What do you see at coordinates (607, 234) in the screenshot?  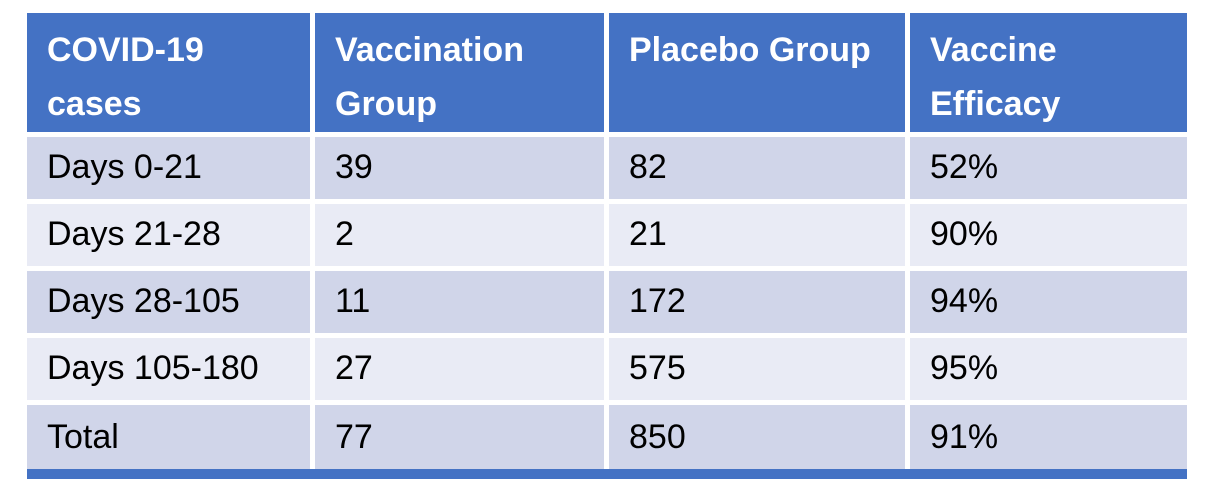 I see `table-row-days-21-28: Days 21-28 2 21 90%` at bounding box center [607, 234].